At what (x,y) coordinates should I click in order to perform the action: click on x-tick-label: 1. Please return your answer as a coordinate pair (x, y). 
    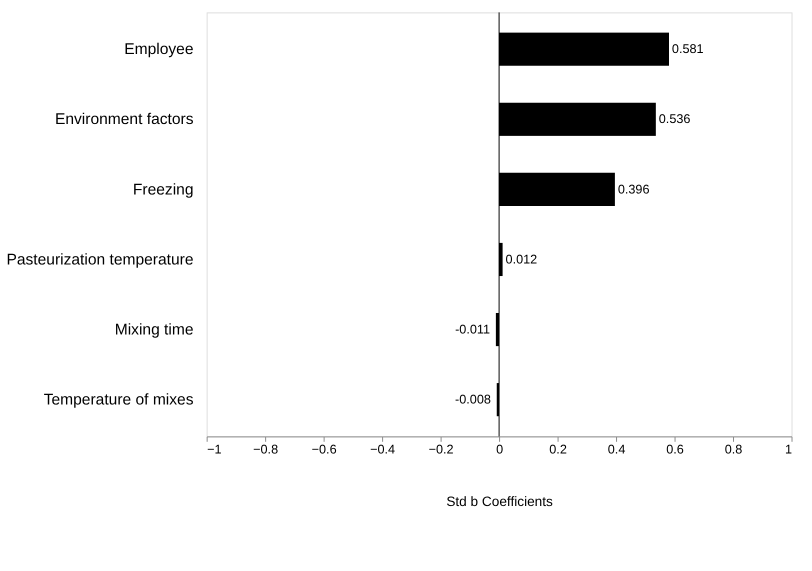
    Looking at the image, I should click on (788, 449).